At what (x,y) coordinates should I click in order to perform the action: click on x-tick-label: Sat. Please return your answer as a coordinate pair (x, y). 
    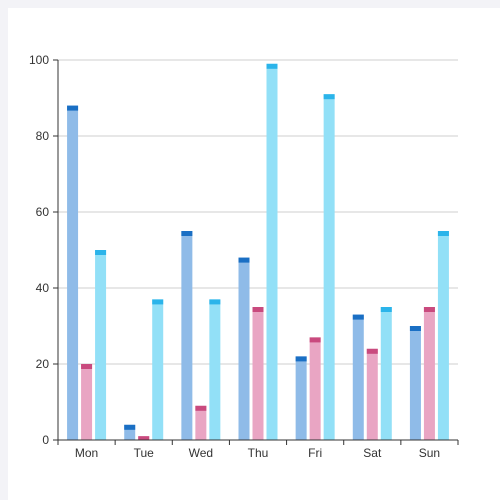
    Looking at the image, I should click on (372, 453).